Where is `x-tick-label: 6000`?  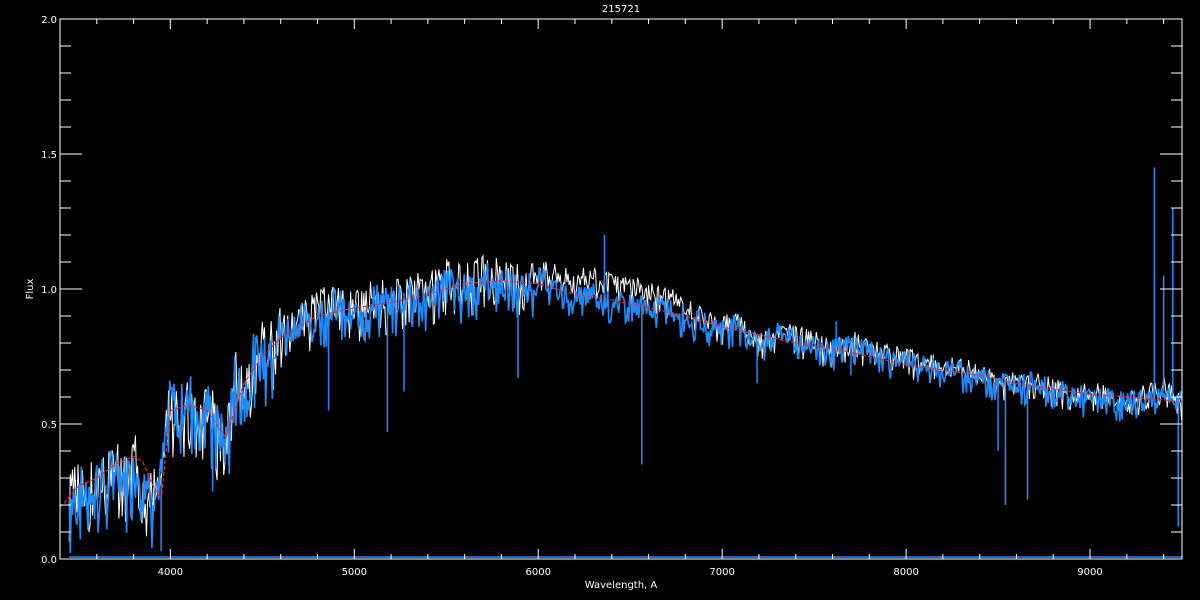 x-tick-label: 6000 is located at coordinates (538, 572).